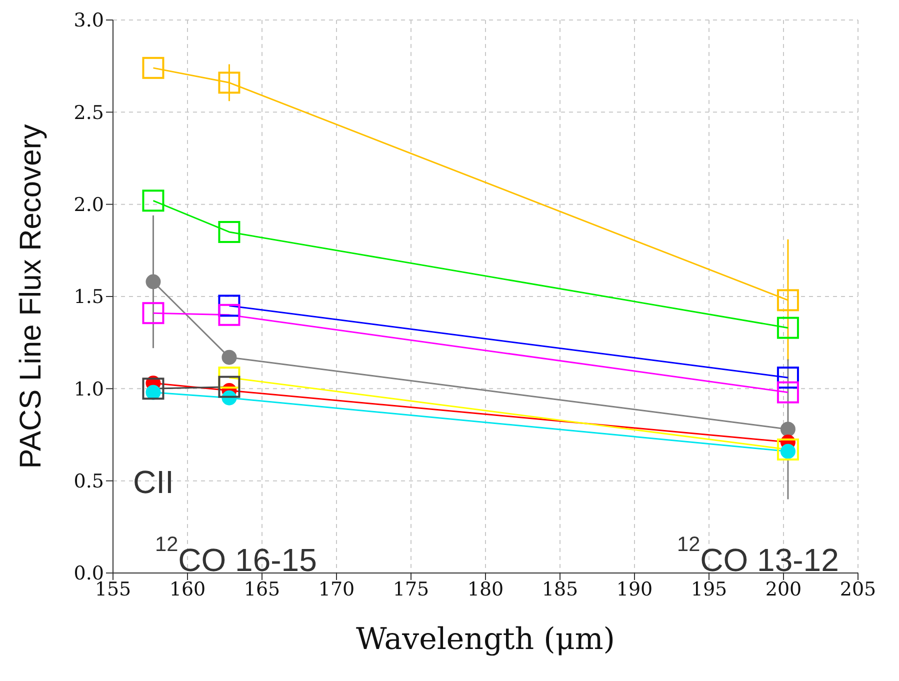 The height and width of the screenshot is (681, 899). I want to click on annotation: $^{12}$CO 16-15, so click(236, 555).